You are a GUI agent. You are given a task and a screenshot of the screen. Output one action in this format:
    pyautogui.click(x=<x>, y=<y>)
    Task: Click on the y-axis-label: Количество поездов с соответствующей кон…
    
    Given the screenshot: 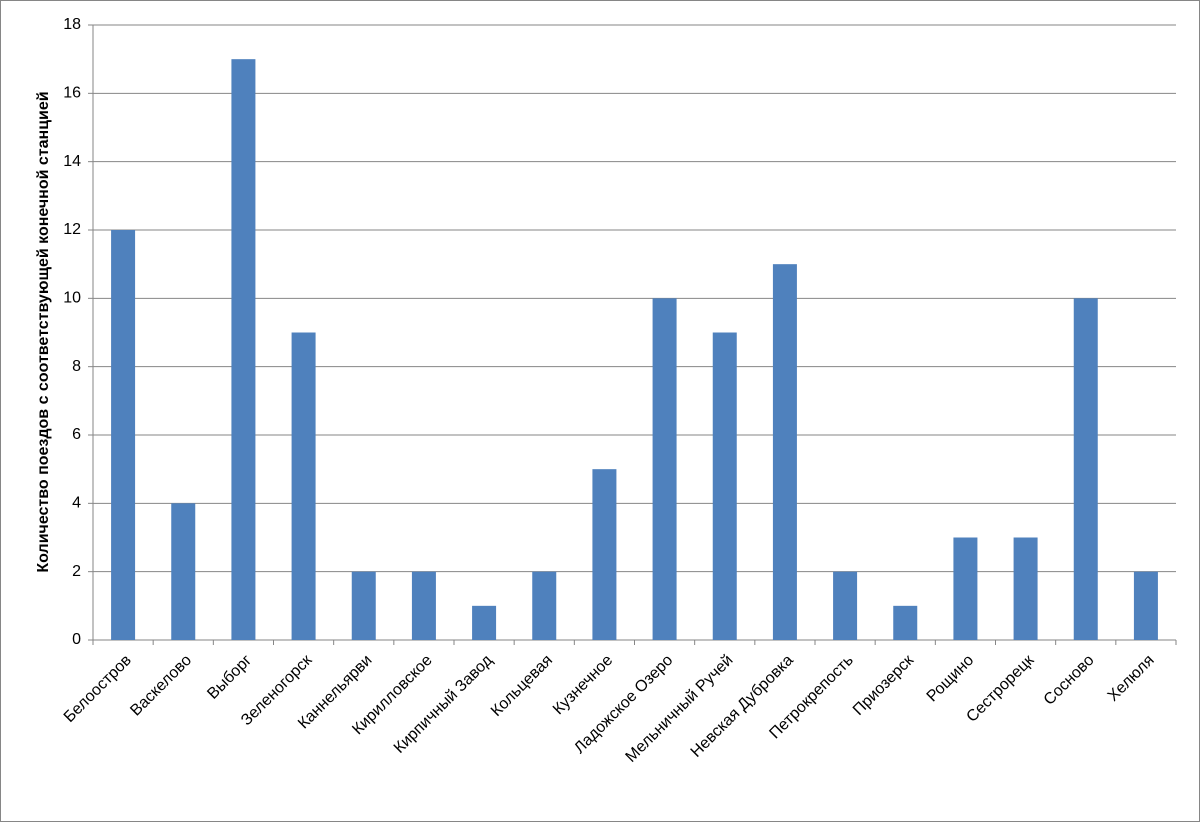 What is the action you would take?
    pyautogui.click(x=43, y=331)
    